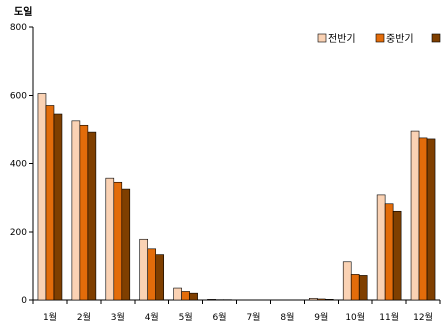 The image size is (441, 327). I want to click on bar-10월-후반기, so click(363, 288).